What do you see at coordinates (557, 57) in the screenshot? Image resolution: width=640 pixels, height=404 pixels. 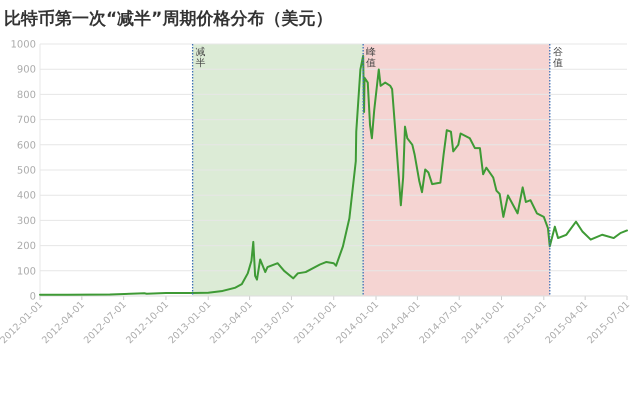 I see `ref-line-label: 谷值` at bounding box center [557, 57].